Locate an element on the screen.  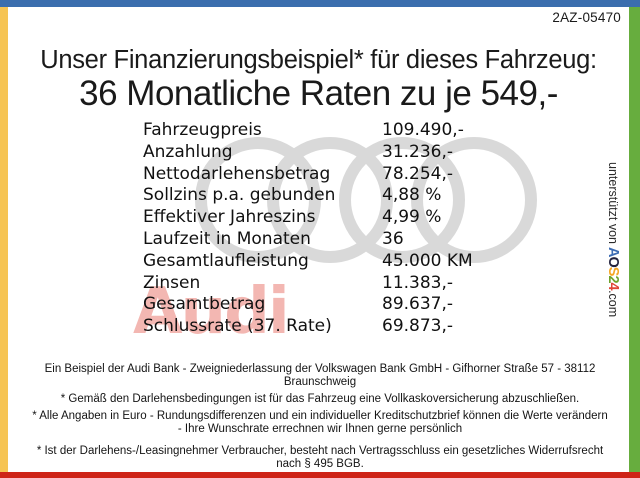
audi-text-watermark: Audi is located at coordinates (211, 312).